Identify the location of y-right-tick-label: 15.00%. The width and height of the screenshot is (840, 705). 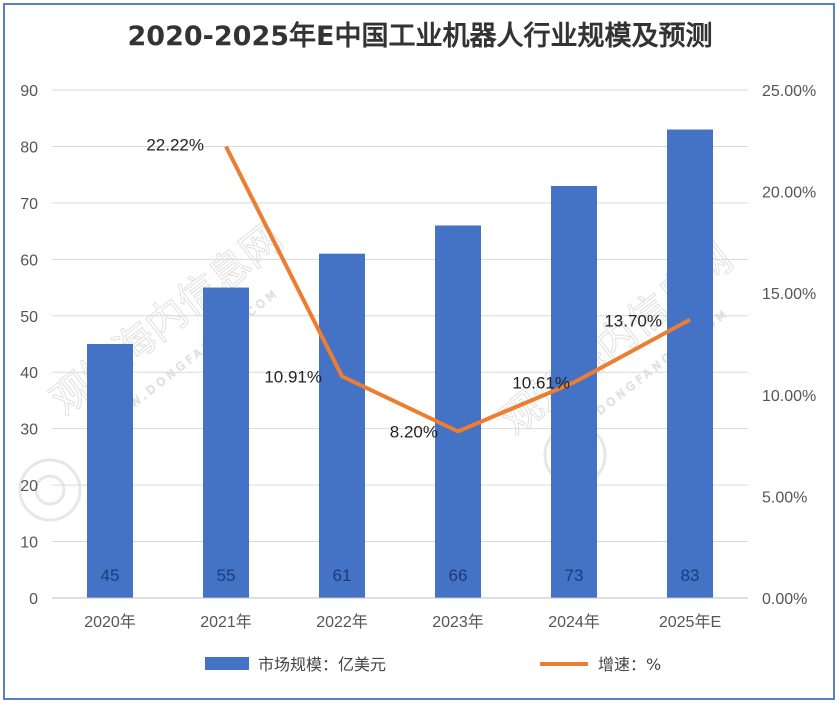
(789, 294).